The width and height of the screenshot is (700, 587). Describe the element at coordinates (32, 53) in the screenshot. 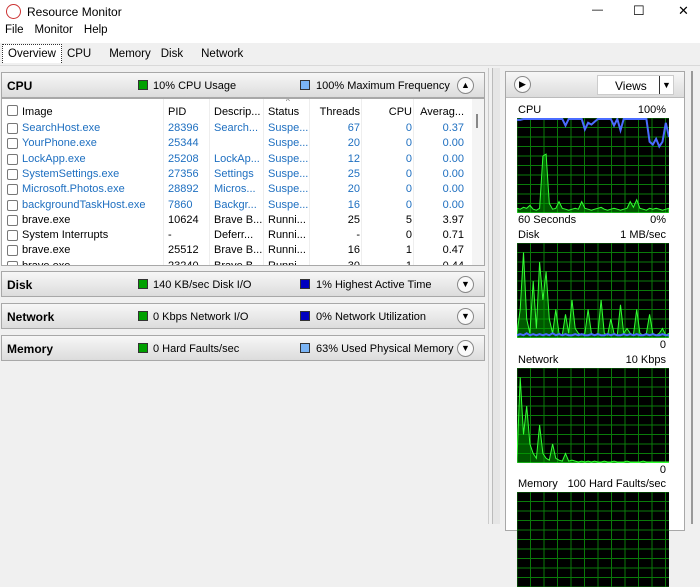

I see `tab-overview: Overview` at that location.